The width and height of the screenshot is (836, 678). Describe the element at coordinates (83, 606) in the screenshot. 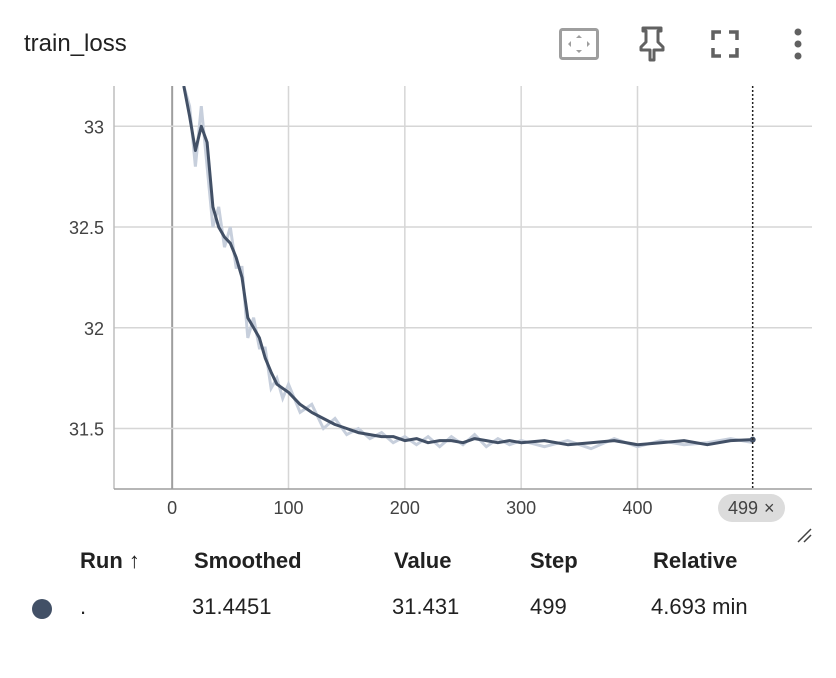

I see `cell-run: .` at that location.